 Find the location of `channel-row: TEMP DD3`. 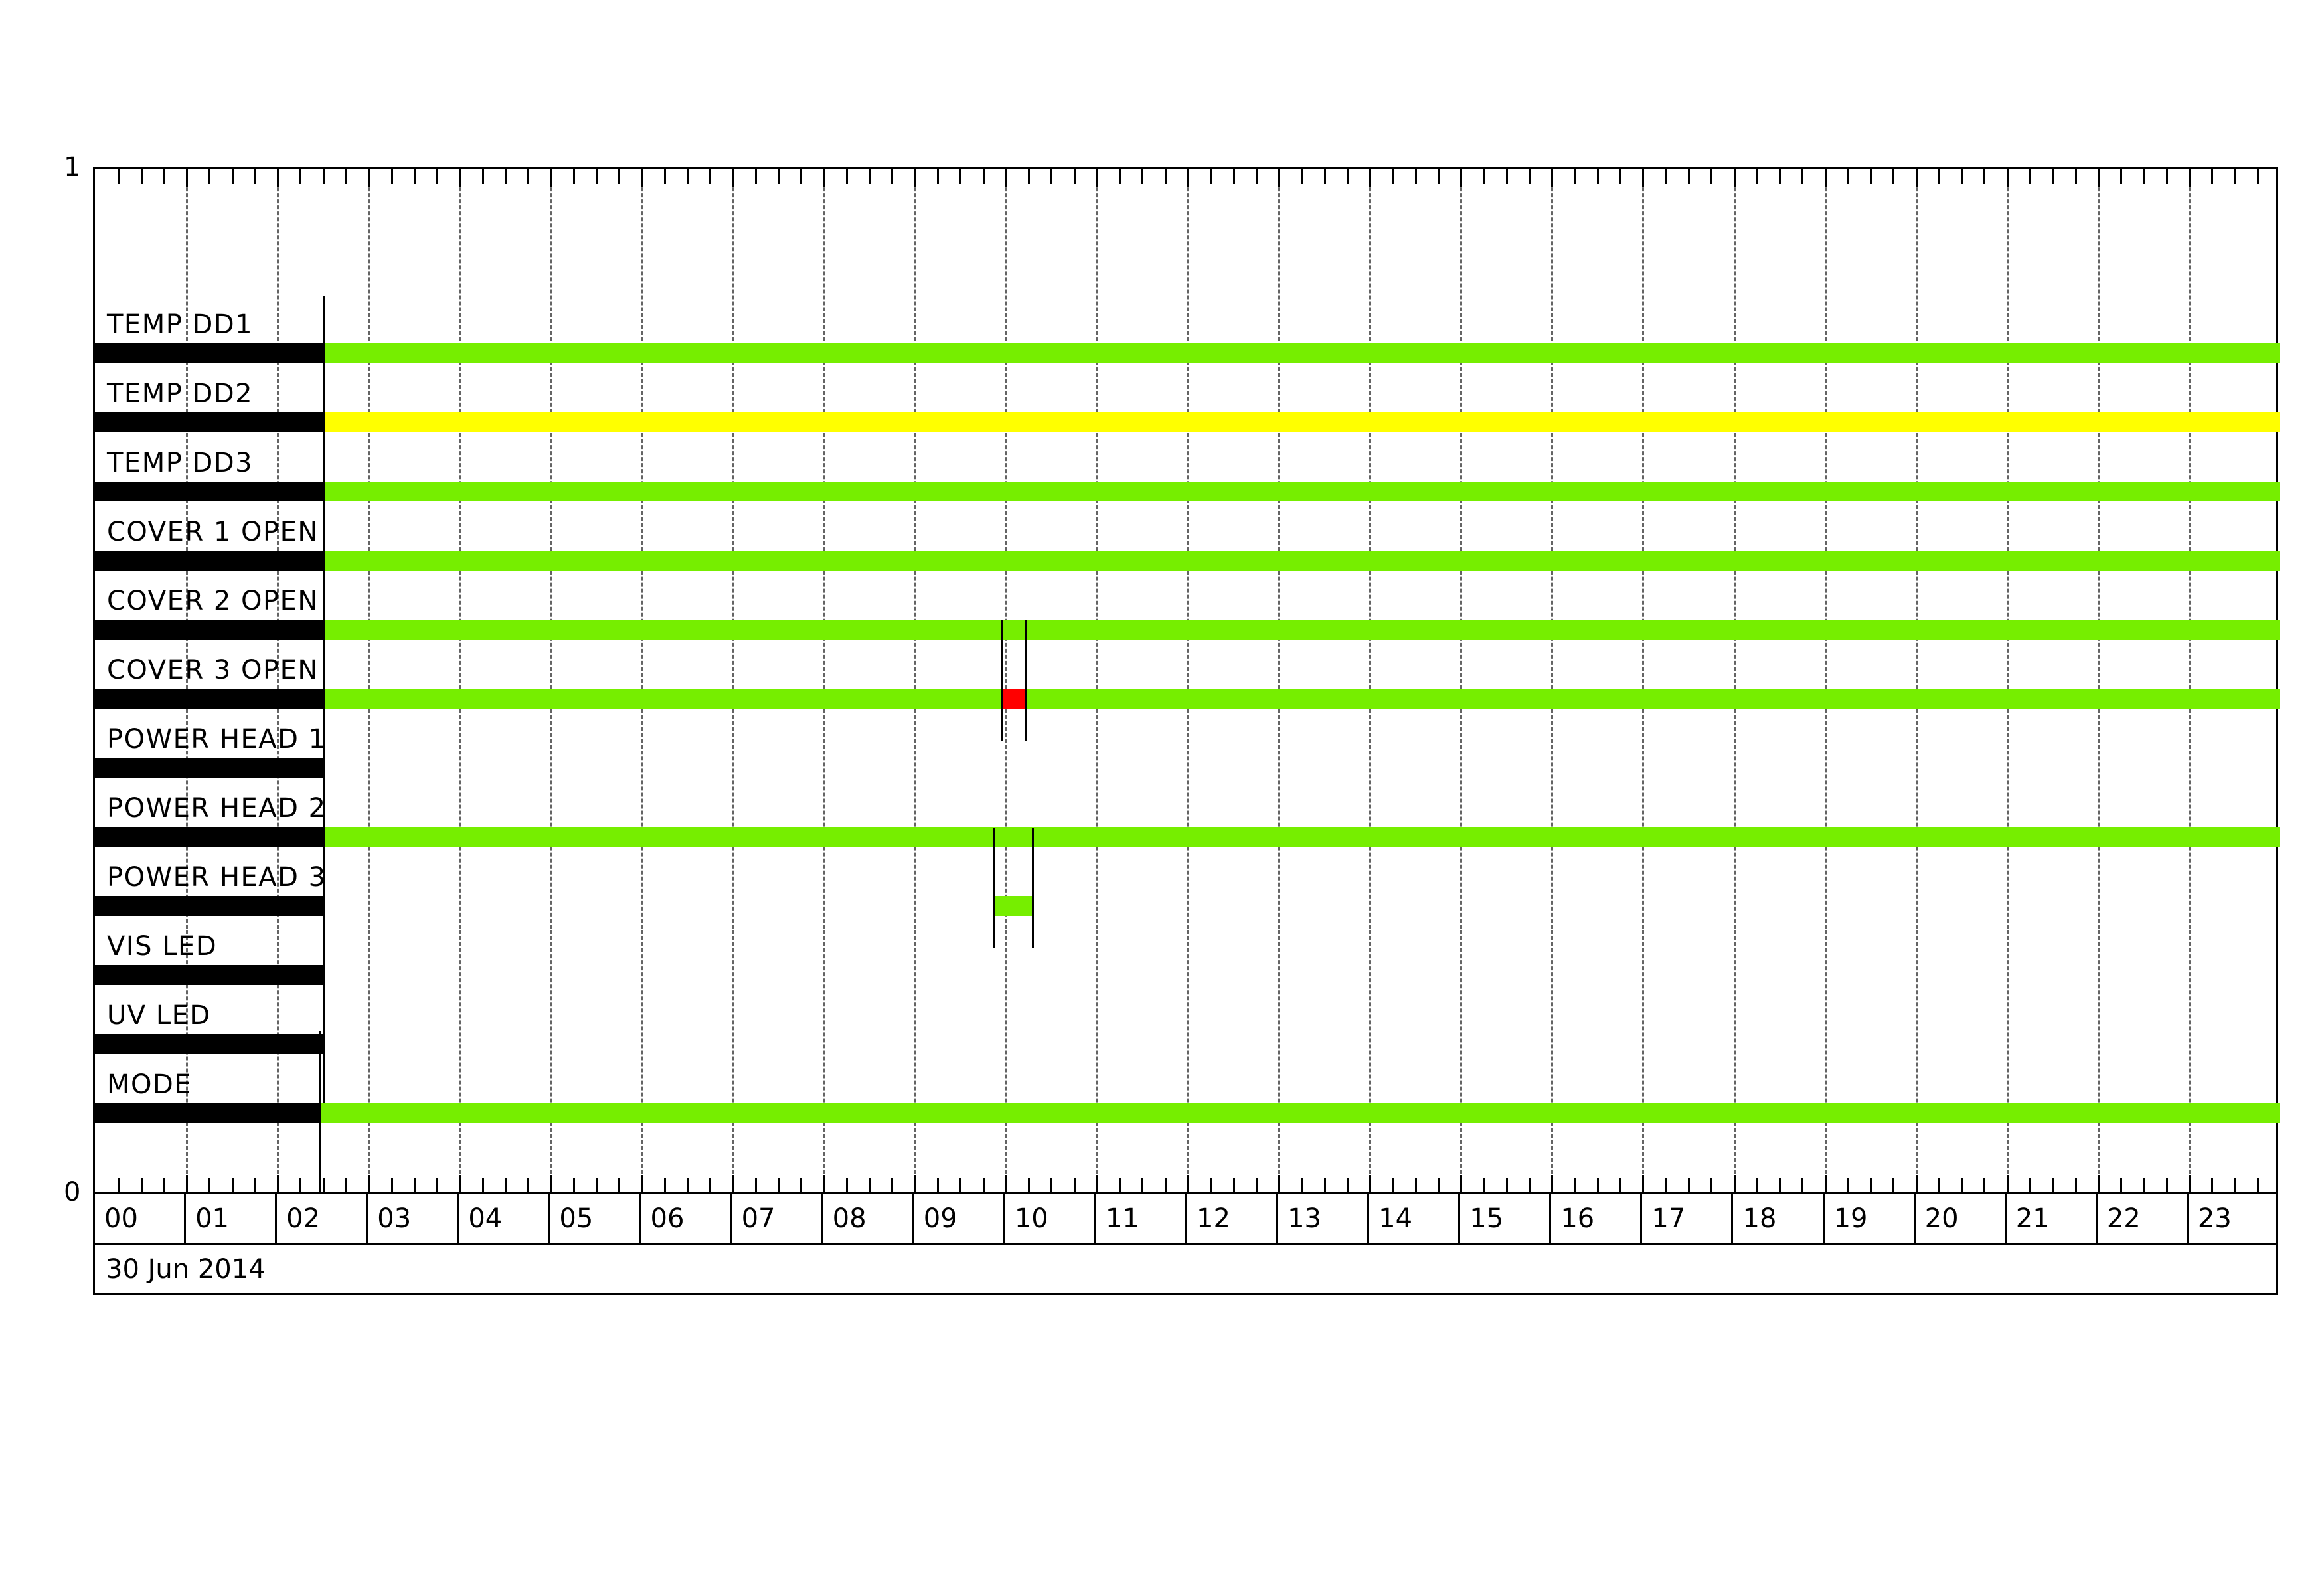

channel-row: TEMP DD3 is located at coordinates (1188, 478).